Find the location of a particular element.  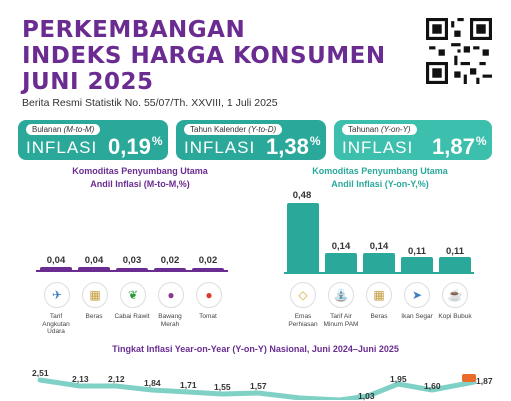

yoy-axis is located at coordinates (379, 273).